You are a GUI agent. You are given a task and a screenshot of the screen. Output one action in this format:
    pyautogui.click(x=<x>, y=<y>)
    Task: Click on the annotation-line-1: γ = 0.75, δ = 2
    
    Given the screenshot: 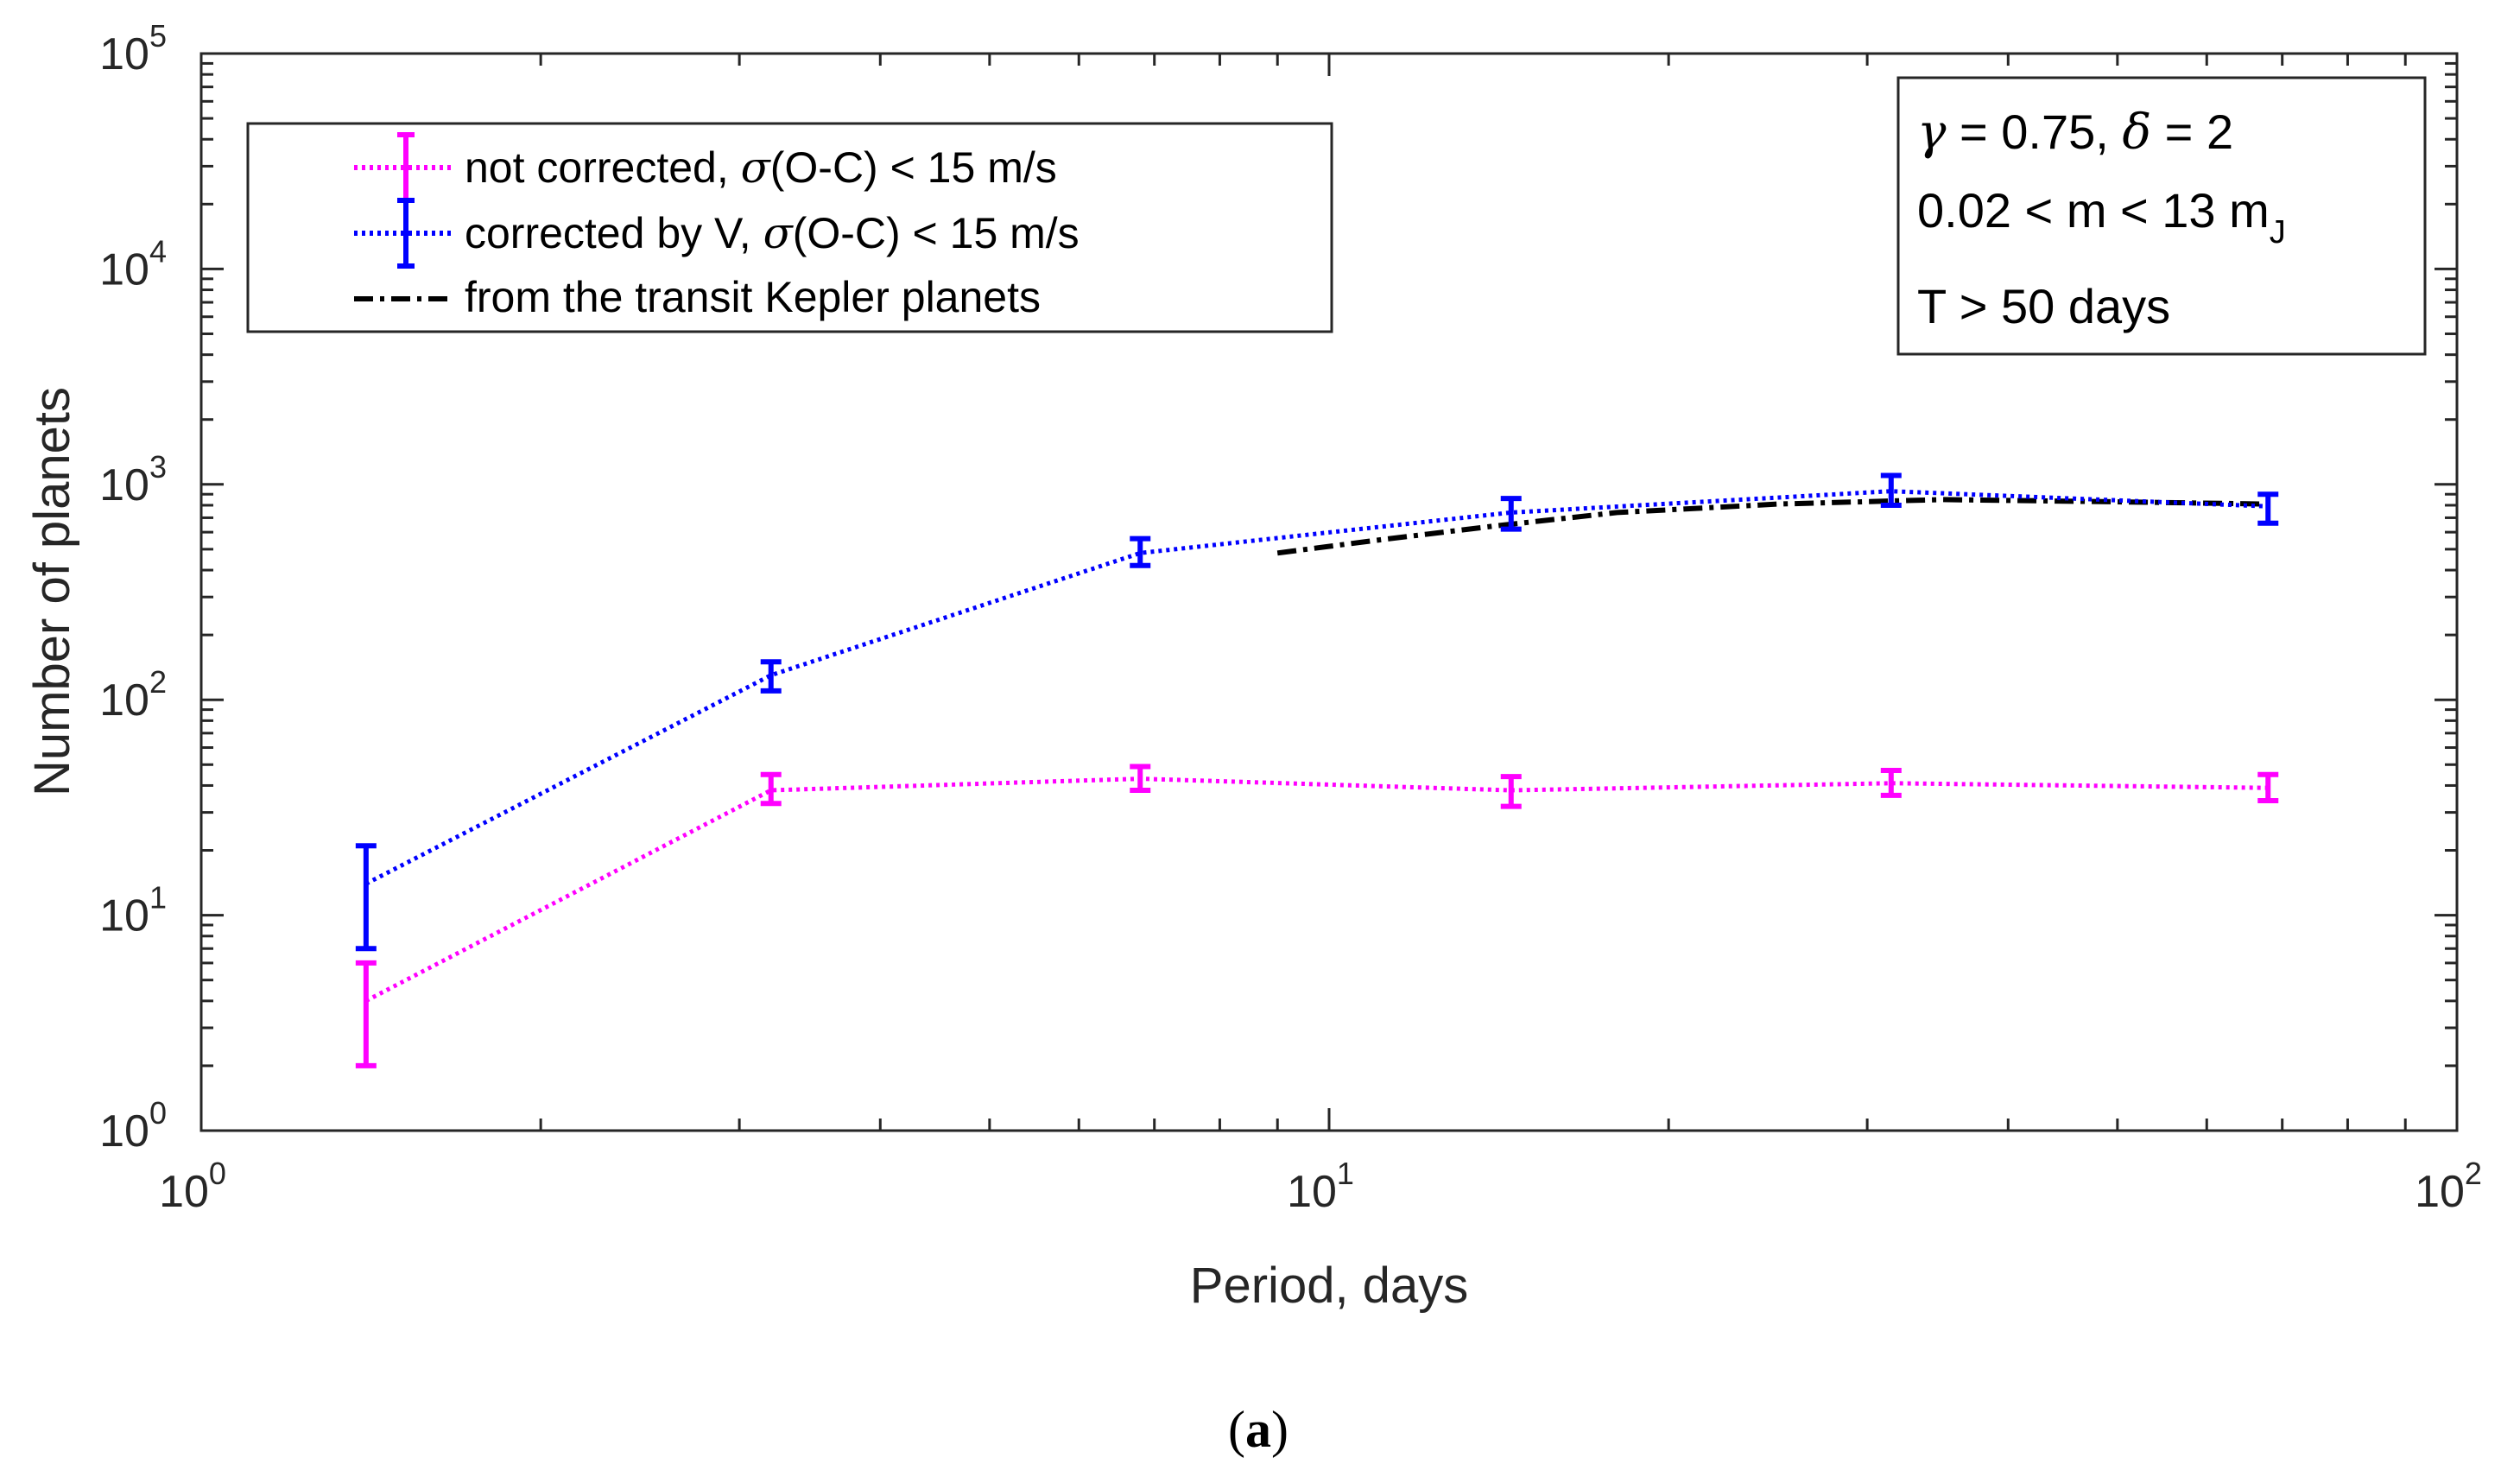 What is the action you would take?
    pyautogui.click(x=2075, y=133)
    